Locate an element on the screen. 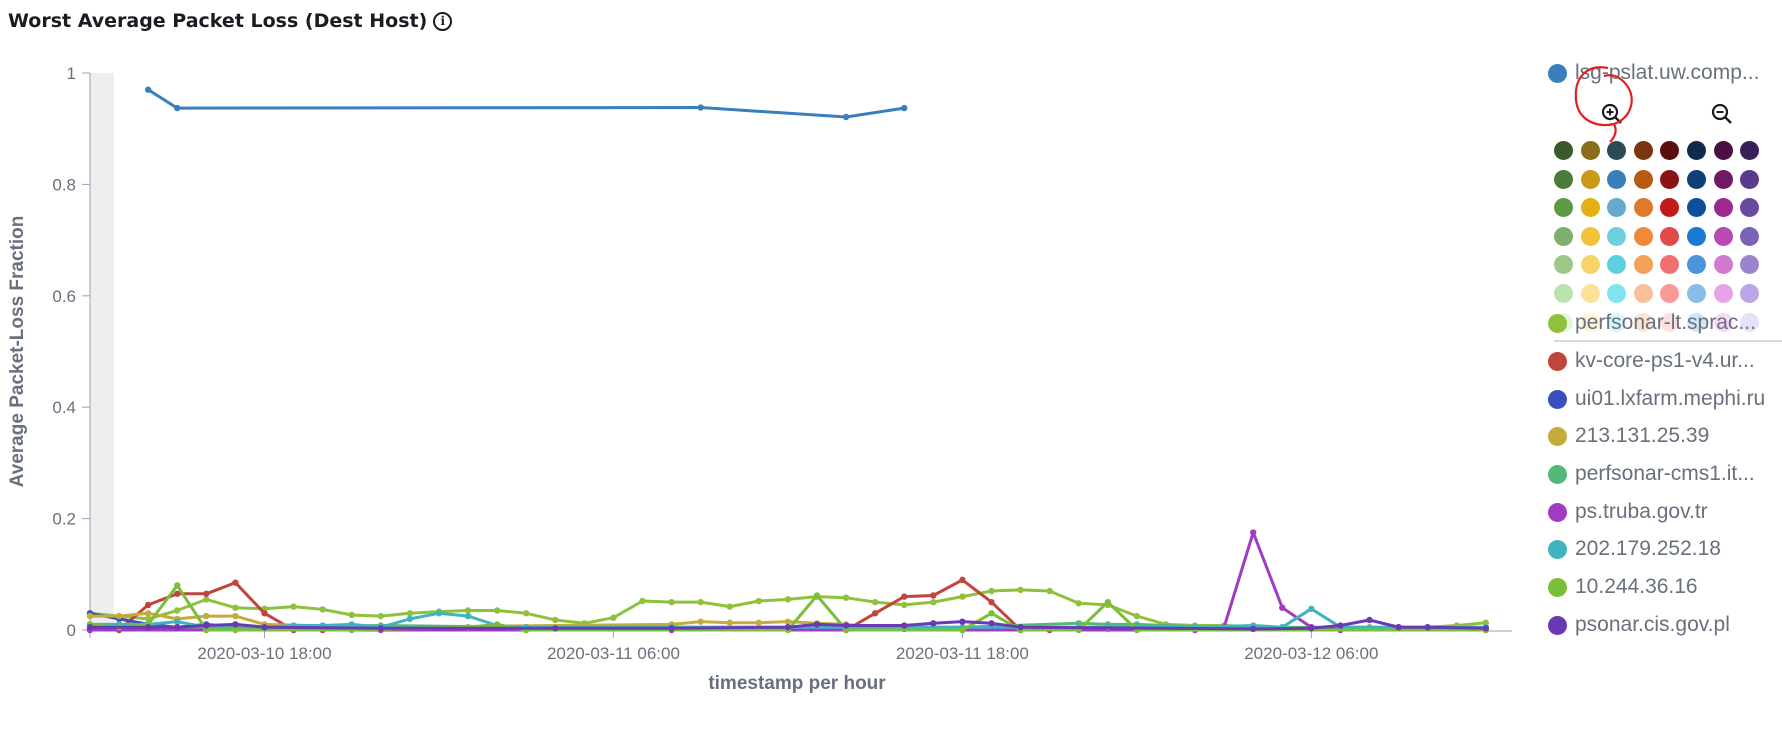 Image resolution: width=1782 pixels, height=729 pixels. y-tick-label: 0.8 is located at coordinates (64, 184).